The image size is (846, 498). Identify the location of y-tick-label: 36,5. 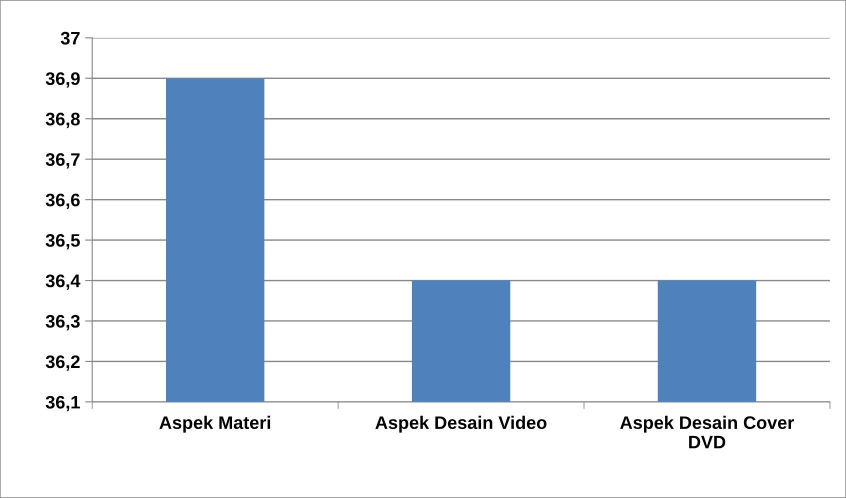
(63, 242).